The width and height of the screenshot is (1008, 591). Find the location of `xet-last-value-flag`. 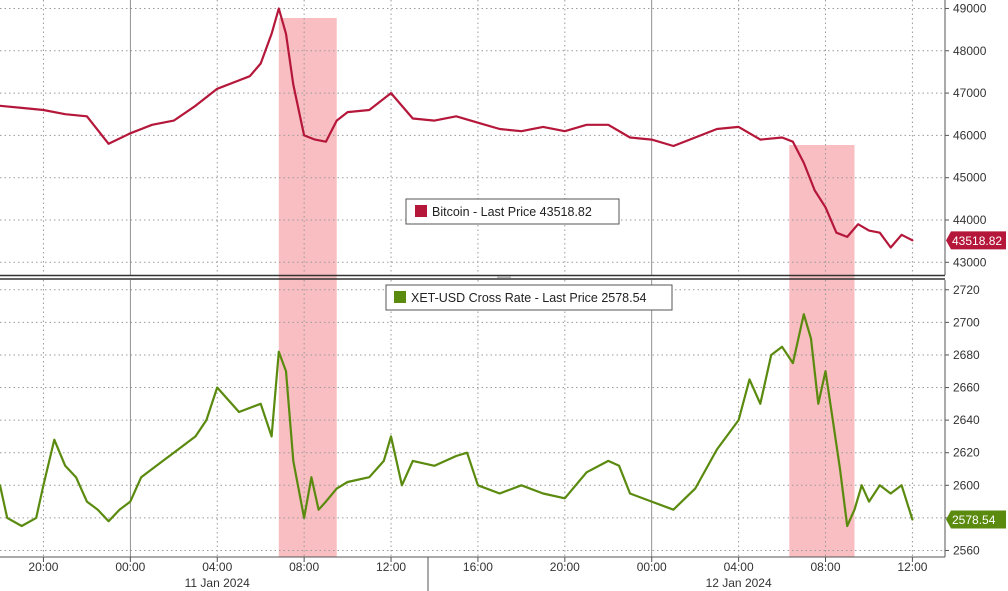

xet-last-value-flag is located at coordinates (976, 519).